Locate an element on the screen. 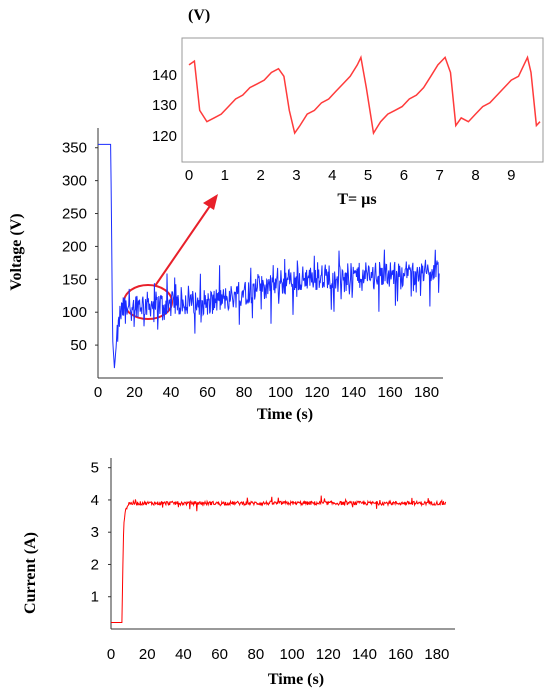 This screenshot has width=550, height=696. voltage-xtick-label: 60 is located at coordinates (207, 392).